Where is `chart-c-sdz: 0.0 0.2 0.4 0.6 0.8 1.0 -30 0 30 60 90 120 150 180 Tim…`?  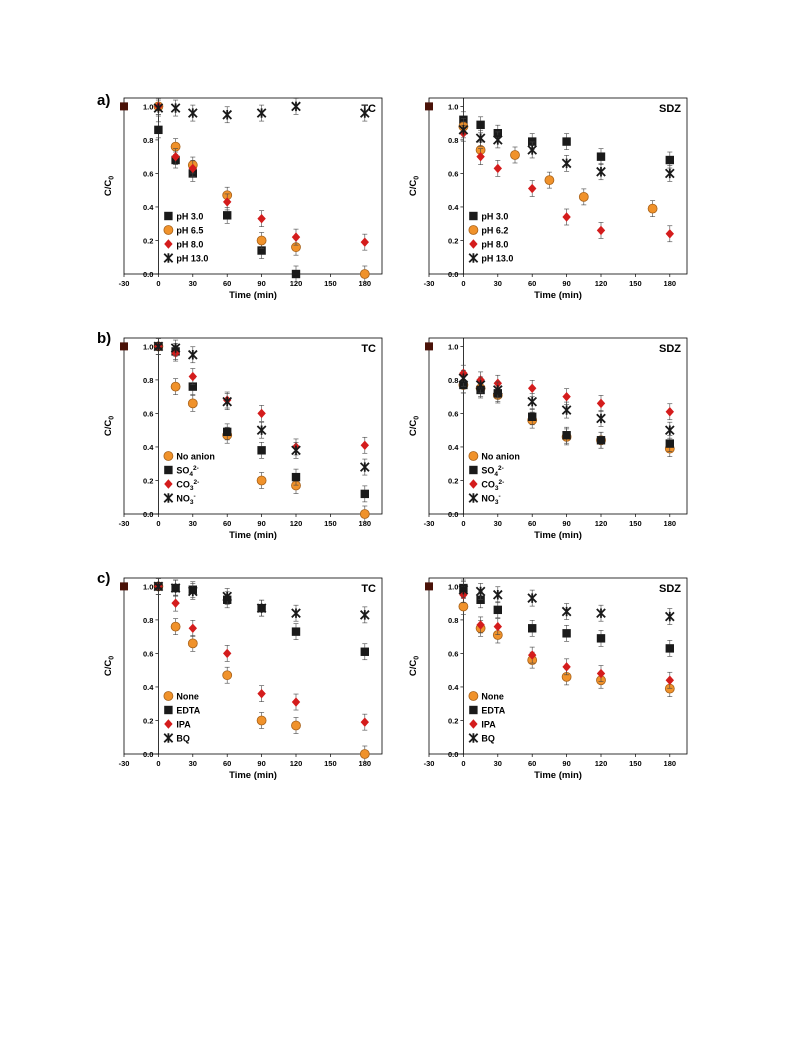
chart-c-sdz: 0.0 0.2 0.4 0.6 0.8 1.0 -30 0 30 60 90 120 150 180 Tim… is located at coordinates (548, 679).